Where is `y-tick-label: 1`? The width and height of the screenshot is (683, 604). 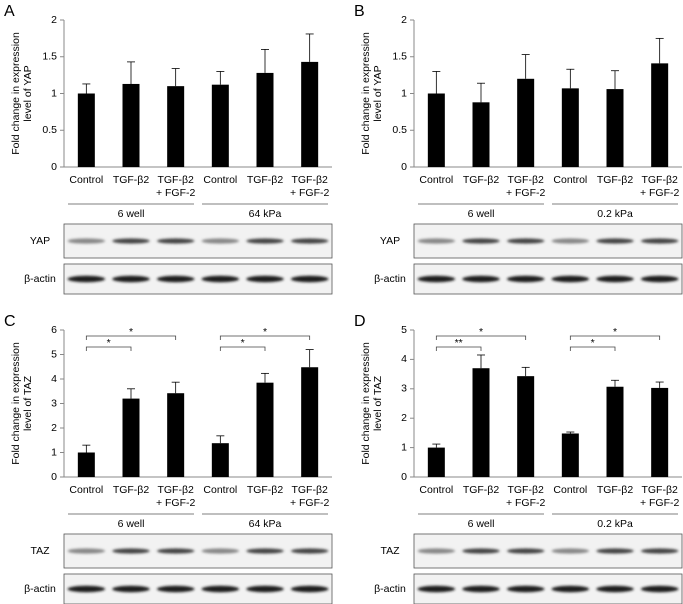 y-tick-label: 1 is located at coordinates (54, 93).